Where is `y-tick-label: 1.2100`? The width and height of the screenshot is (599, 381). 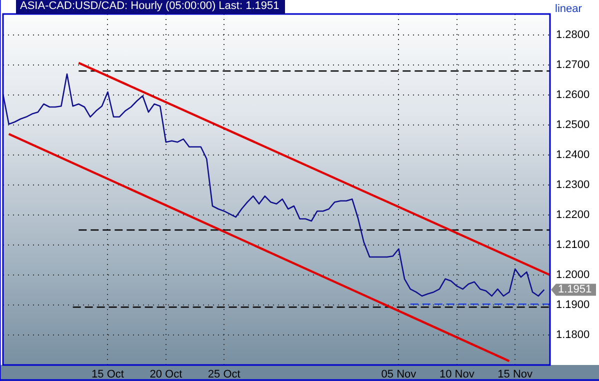
y-tick-label: 1.2100 is located at coordinates (573, 245).